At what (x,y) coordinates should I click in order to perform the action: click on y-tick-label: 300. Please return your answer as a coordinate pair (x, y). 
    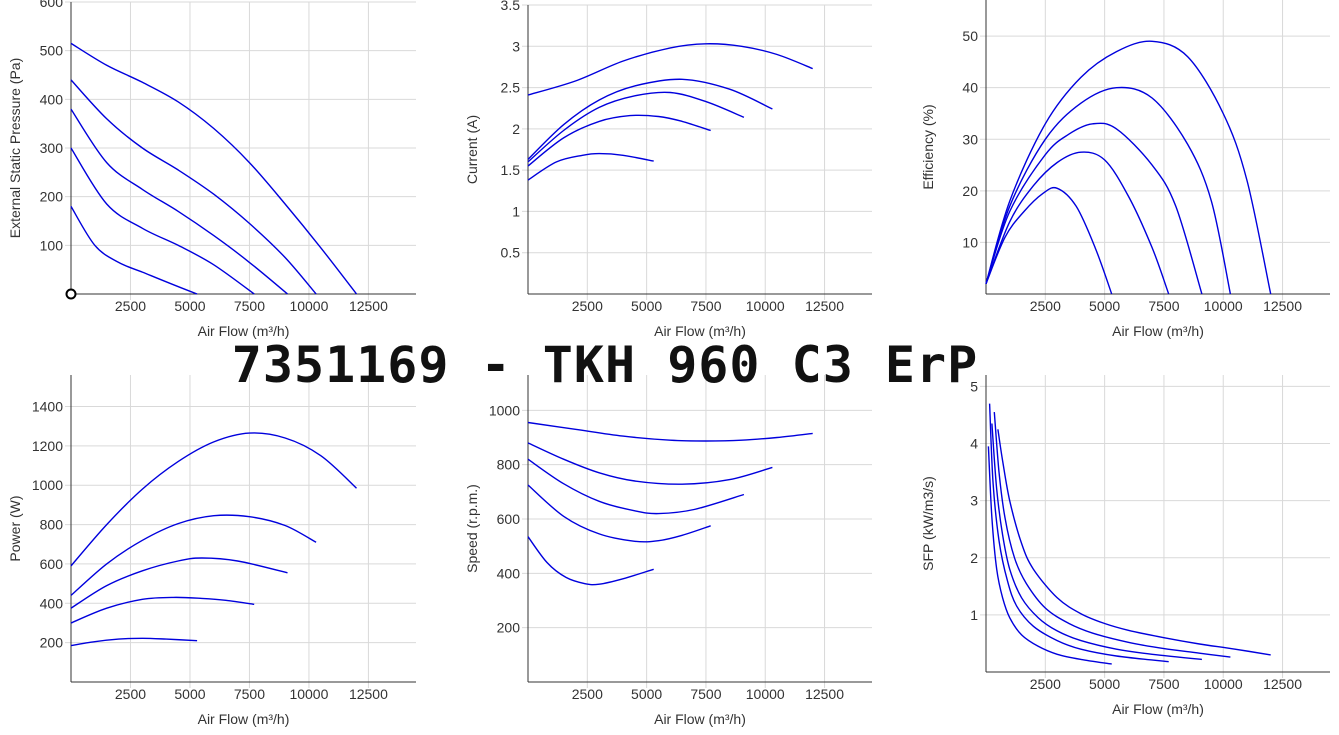
    Looking at the image, I should click on (52, 148).